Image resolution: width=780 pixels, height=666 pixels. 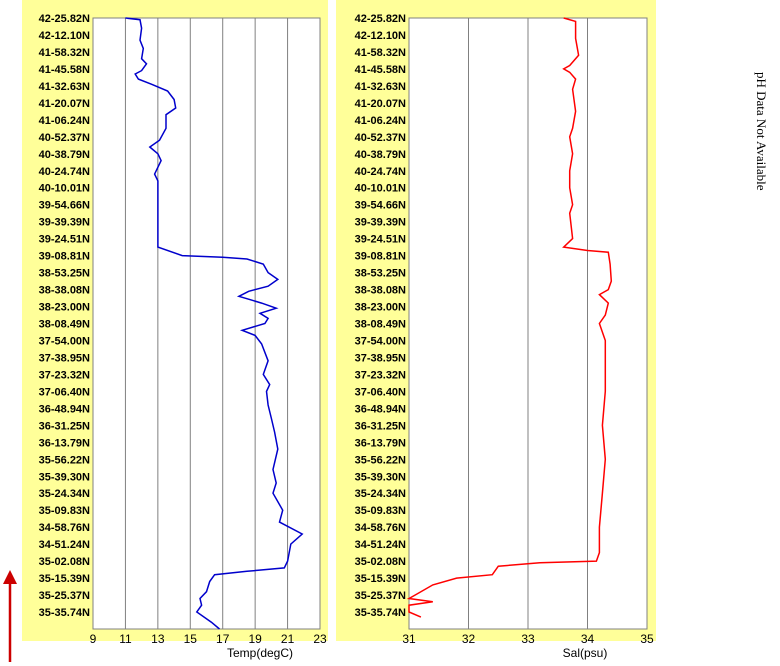 I want to click on sal-y-tick-label: 41-20.07N, so click(x=380, y=104).